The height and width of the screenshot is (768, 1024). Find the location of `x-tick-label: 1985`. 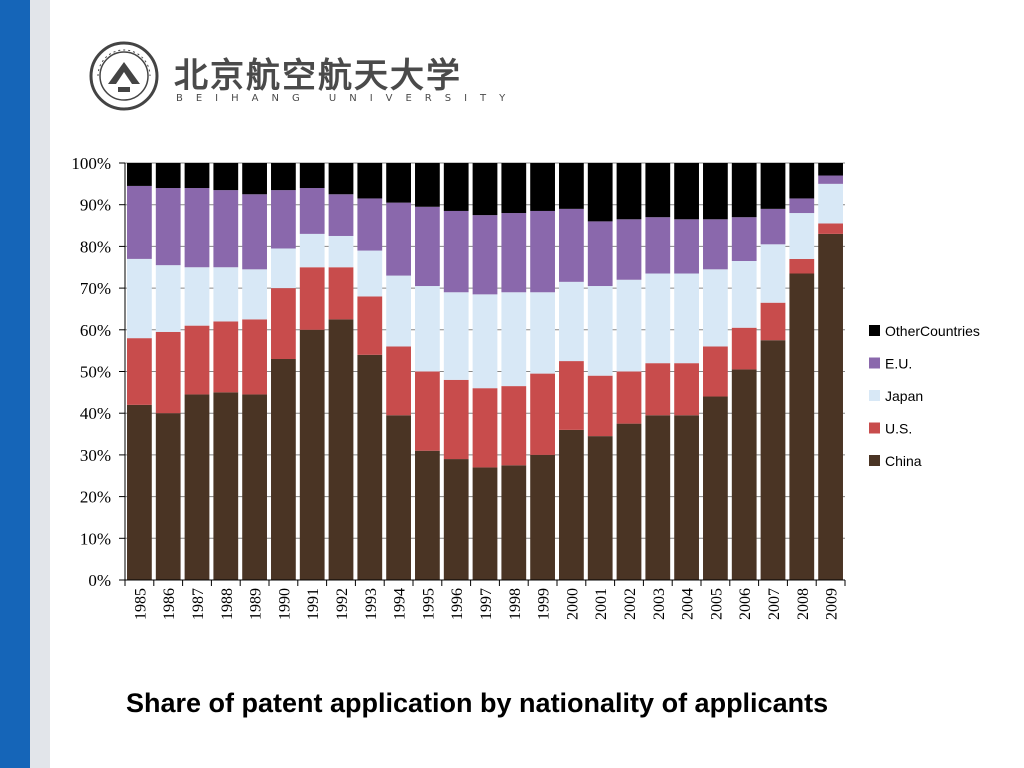

x-tick-label: 1985 is located at coordinates (140, 604).